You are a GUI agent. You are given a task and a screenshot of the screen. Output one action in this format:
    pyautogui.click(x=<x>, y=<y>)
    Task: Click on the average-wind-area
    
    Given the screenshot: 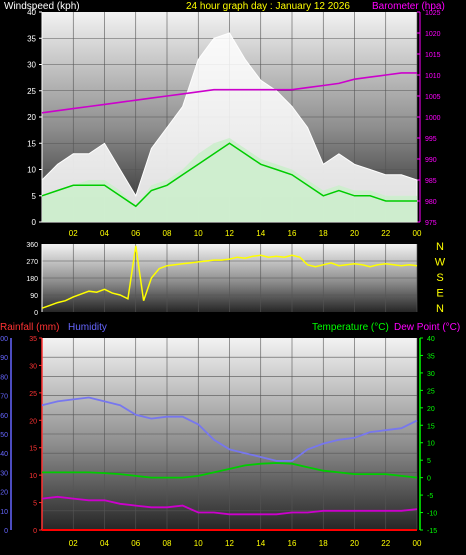 What is the action you would take?
    pyautogui.click(x=229, y=180)
    